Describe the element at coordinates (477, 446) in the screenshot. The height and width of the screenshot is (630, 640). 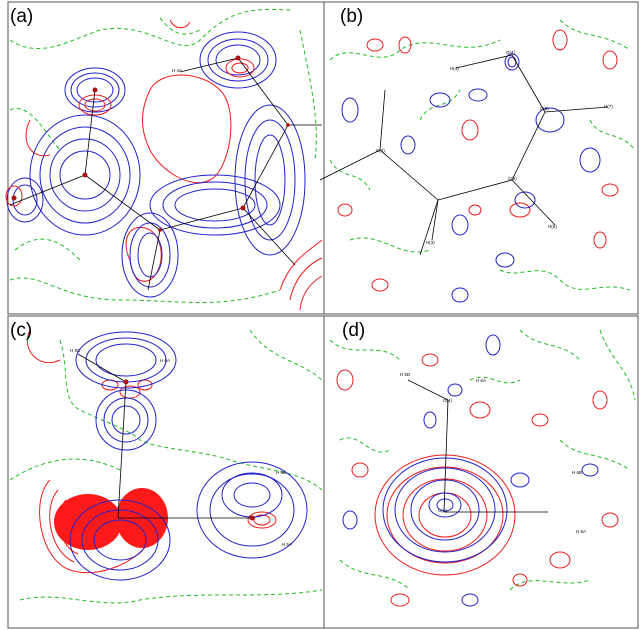
I see `bonds-d` at that location.